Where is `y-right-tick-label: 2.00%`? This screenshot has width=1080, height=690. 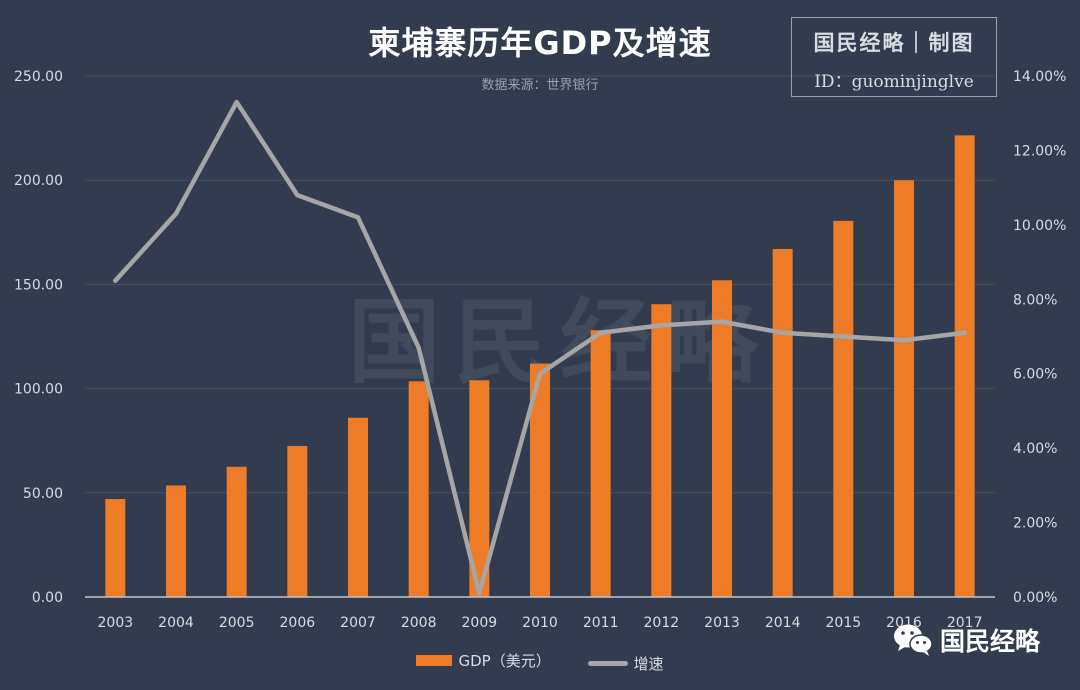 y-right-tick-label: 2.00% is located at coordinates (1035, 524).